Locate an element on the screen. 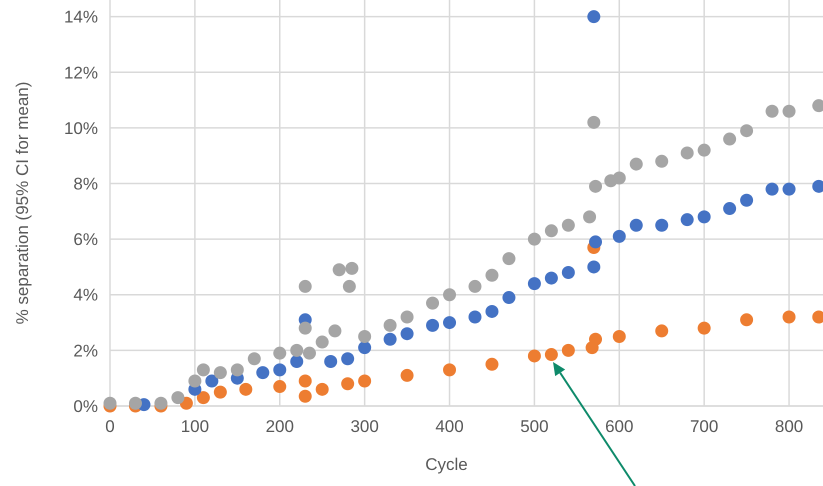  x-tick-label: 300 is located at coordinates (364, 426).